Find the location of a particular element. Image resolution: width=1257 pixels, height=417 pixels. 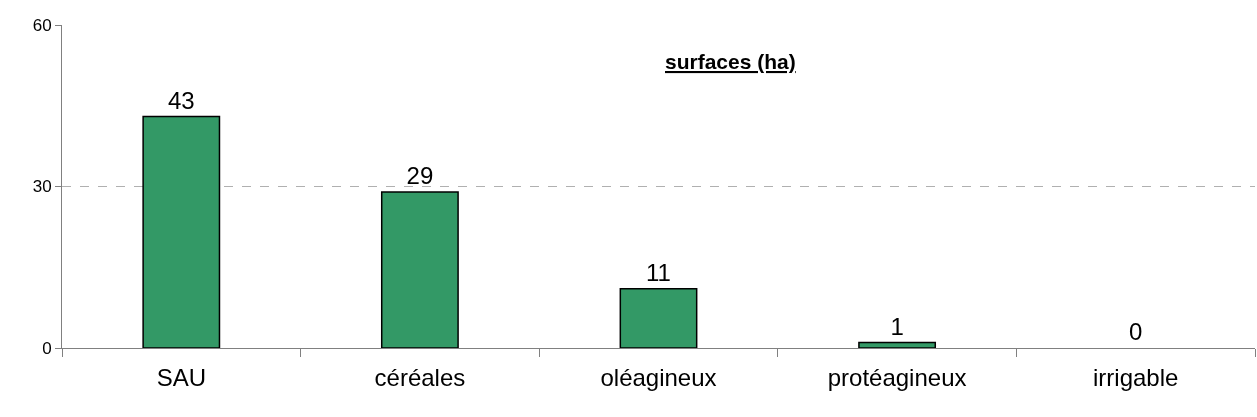

y-tick-label: 0 is located at coordinates (47, 348).